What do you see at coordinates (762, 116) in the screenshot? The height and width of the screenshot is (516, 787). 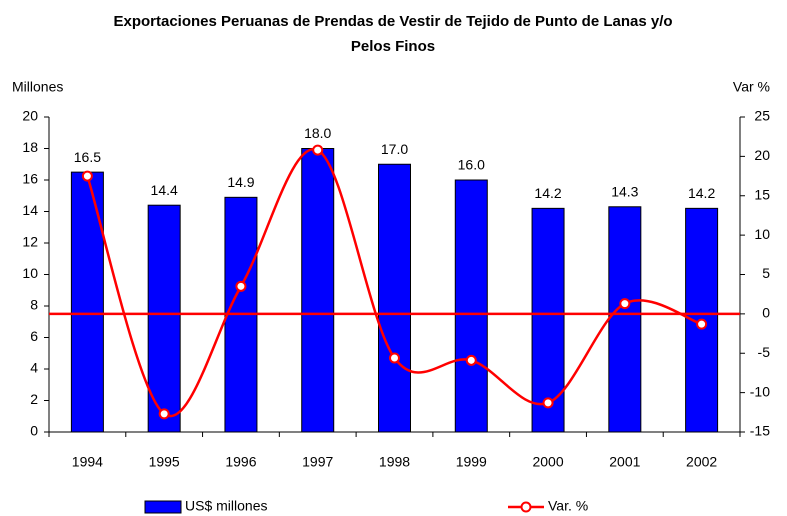 I see `y2-tick-label: 25` at bounding box center [762, 116].